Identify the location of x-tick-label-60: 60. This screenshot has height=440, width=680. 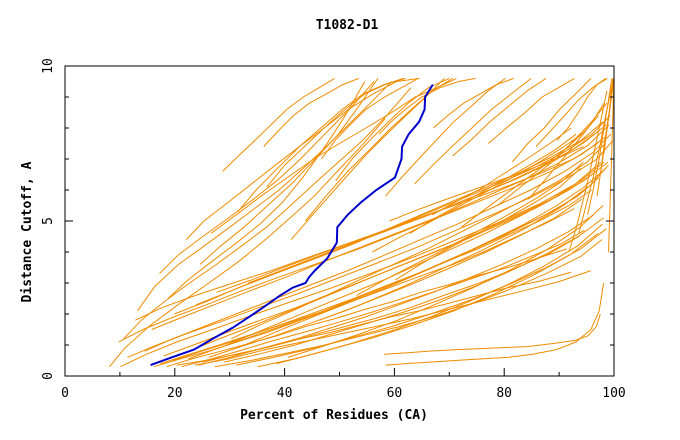
(395, 393).